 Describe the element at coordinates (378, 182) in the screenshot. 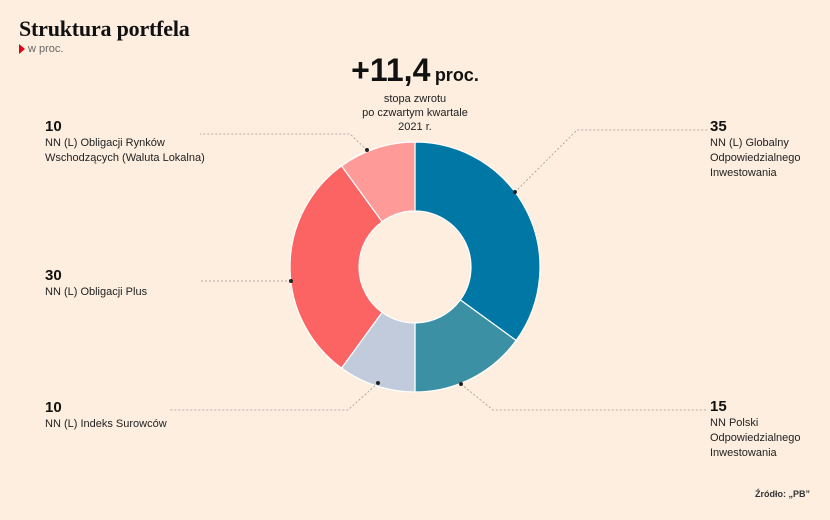

I see `slice-rynkow` at that location.